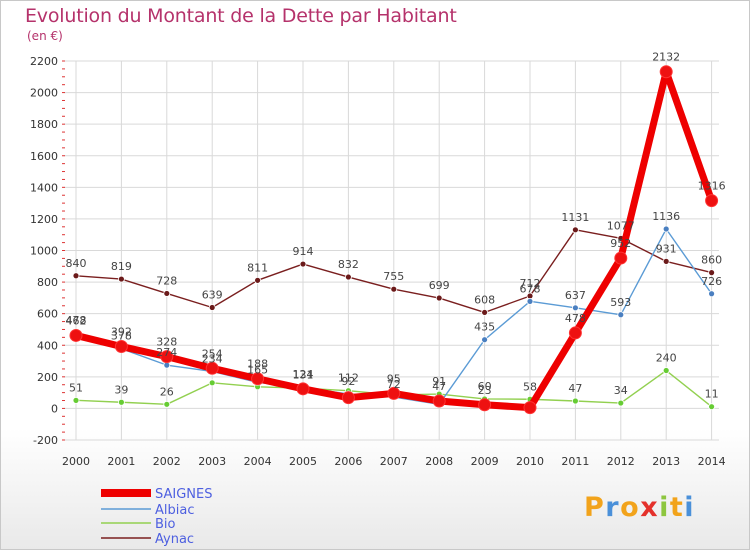 The image size is (750, 550). Describe the element at coordinates (167, 391) in the screenshot. I see `data-label-bio: 26` at that location.